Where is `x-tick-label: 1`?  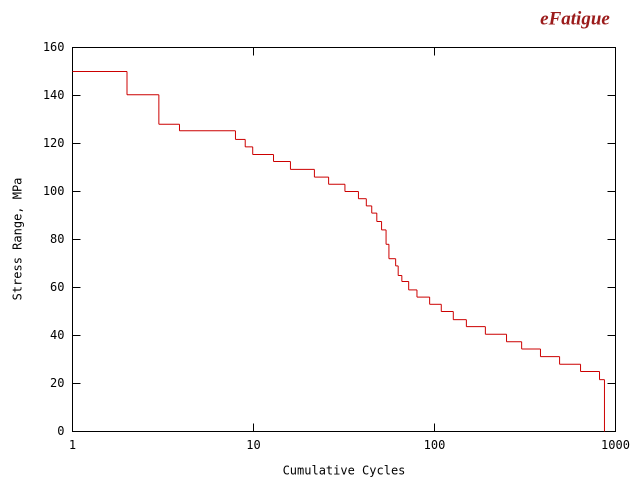
x-tick-label: 1 is located at coordinates (72, 445).